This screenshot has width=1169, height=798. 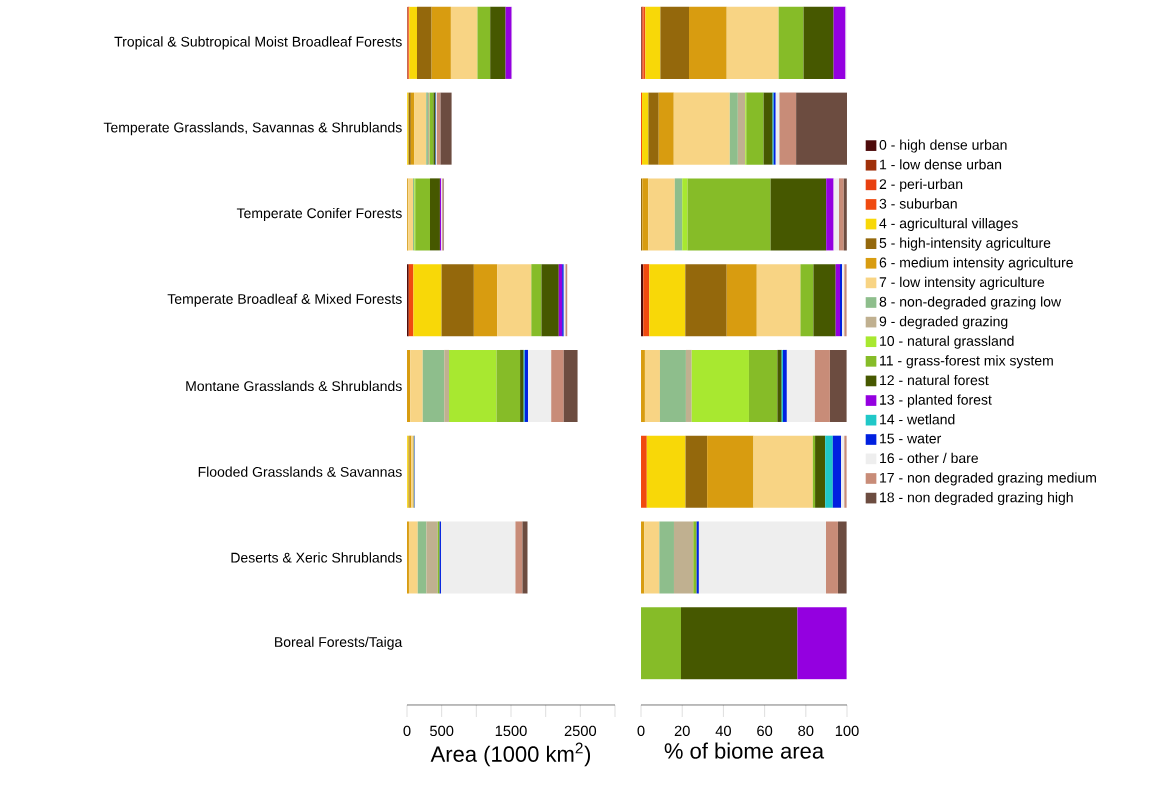 What do you see at coordinates (442, 731) in the screenshot?
I see `x-tick-label: 500` at bounding box center [442, 731].